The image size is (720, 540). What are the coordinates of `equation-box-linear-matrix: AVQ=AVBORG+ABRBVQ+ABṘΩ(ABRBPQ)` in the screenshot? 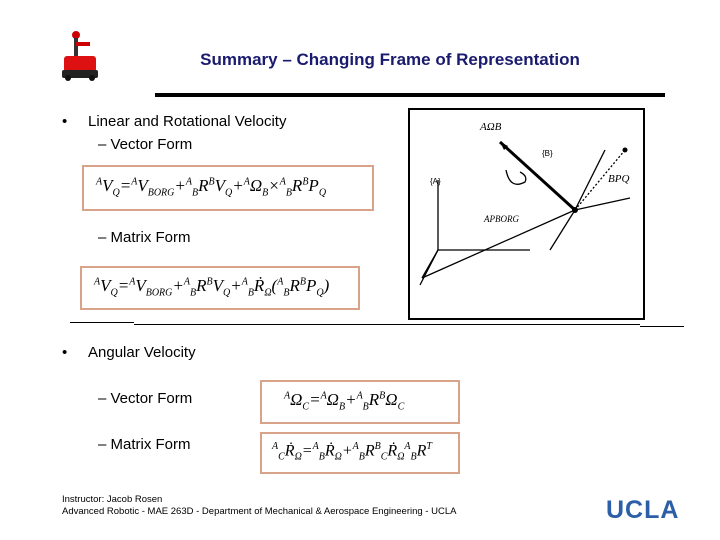 It's located at (220, 288).